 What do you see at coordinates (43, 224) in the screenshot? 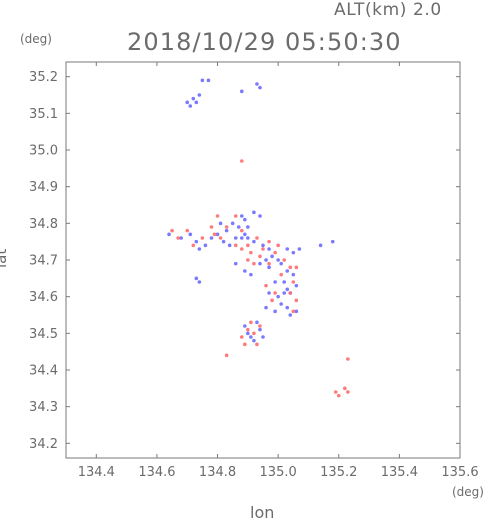
I see `y-tick-label: 34.8` at bounding box center [43, 224].